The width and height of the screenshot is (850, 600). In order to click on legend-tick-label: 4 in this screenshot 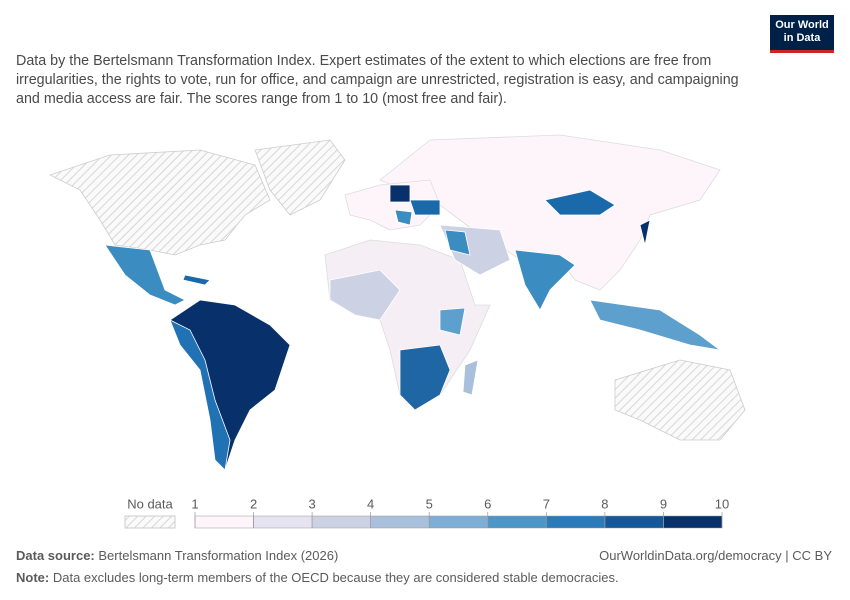, I will do `click(370, 503)`.